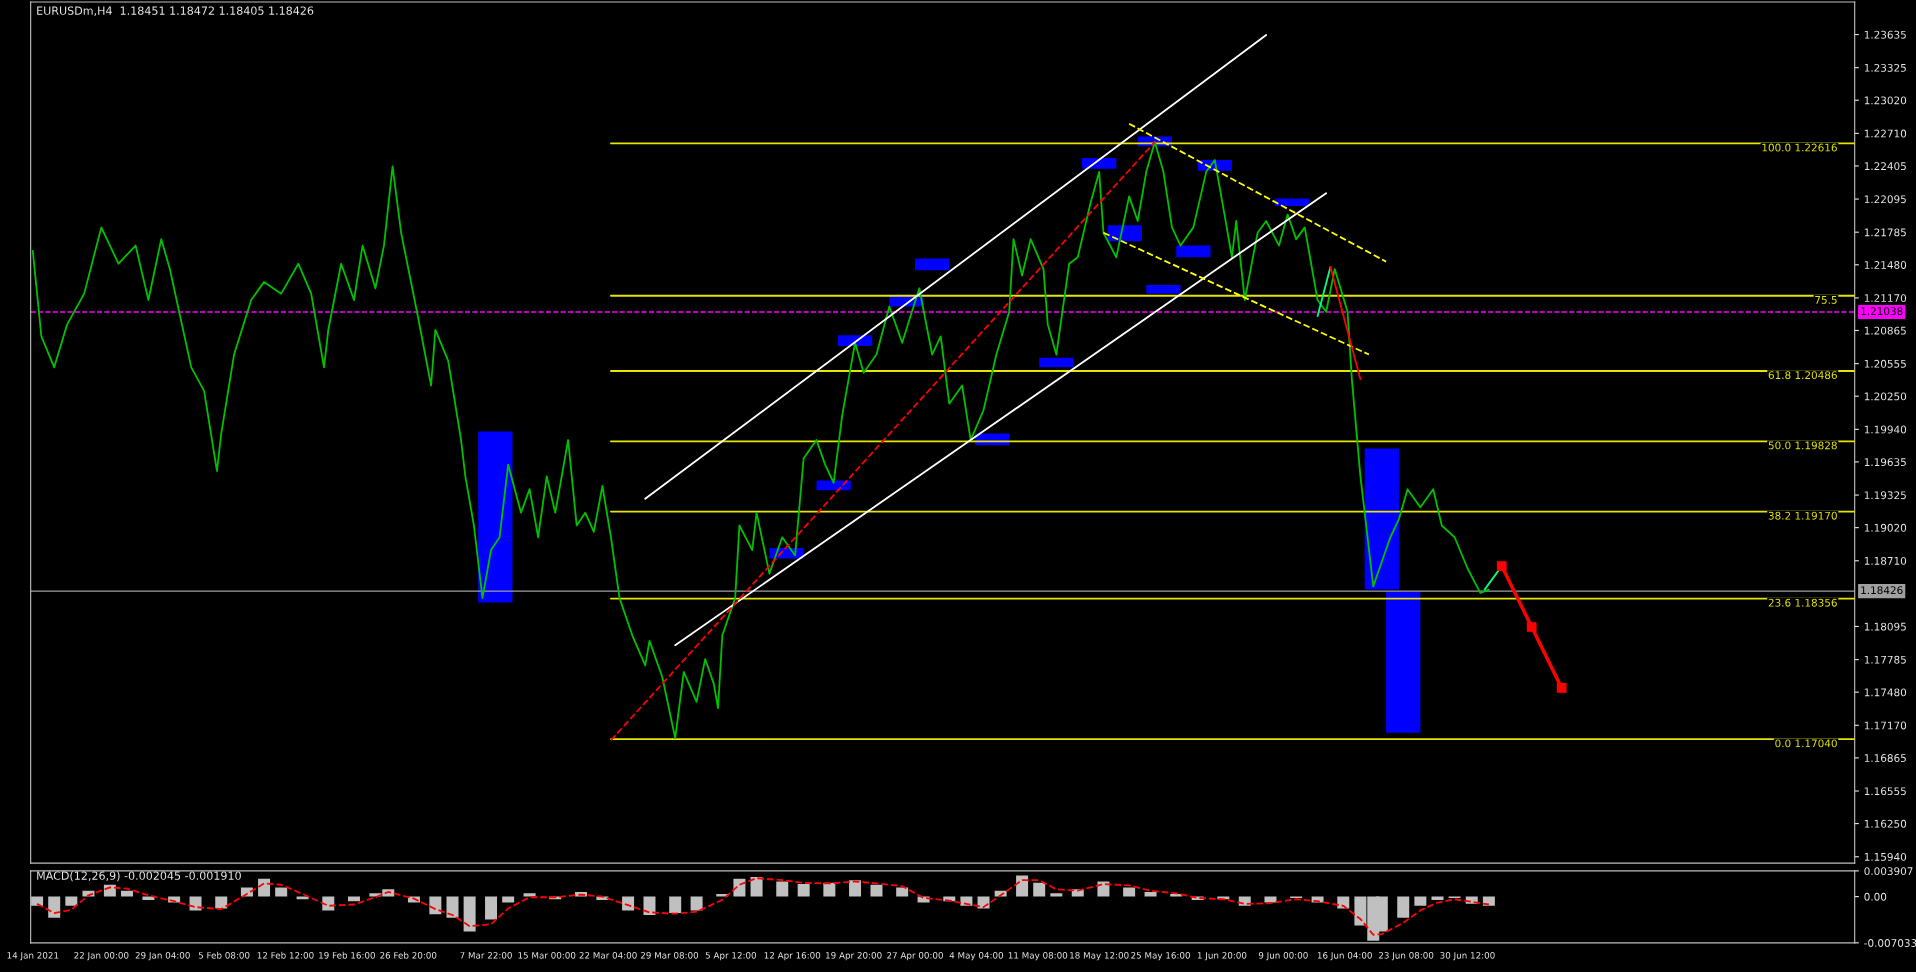 The height and width of the screenshot is (972, 1916). What do you see at coordinates (1885, 166) in the screenshot?
I see `y-tick-label: 1.22405` at bounding box center [1885, 166].